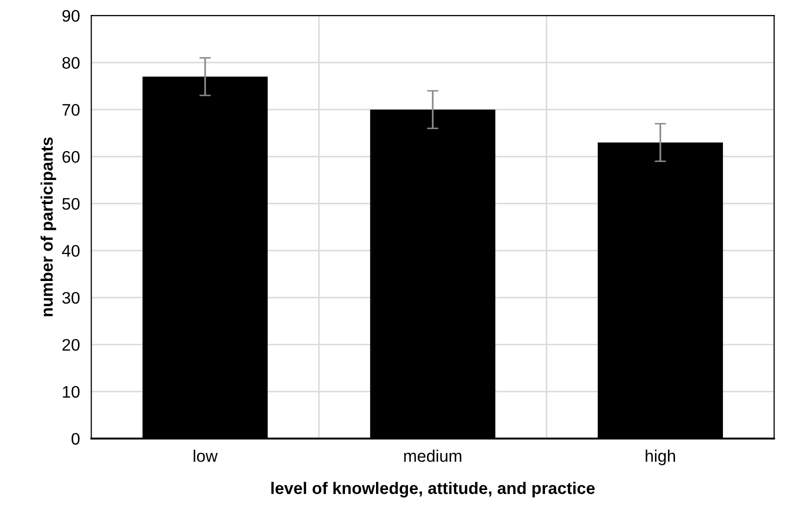 This screenshot has width=794, height=519. What do you see at coordinates (206, 456) in the screenshot?
I see `x-tick-label: low` at bounding box center [206, 456].